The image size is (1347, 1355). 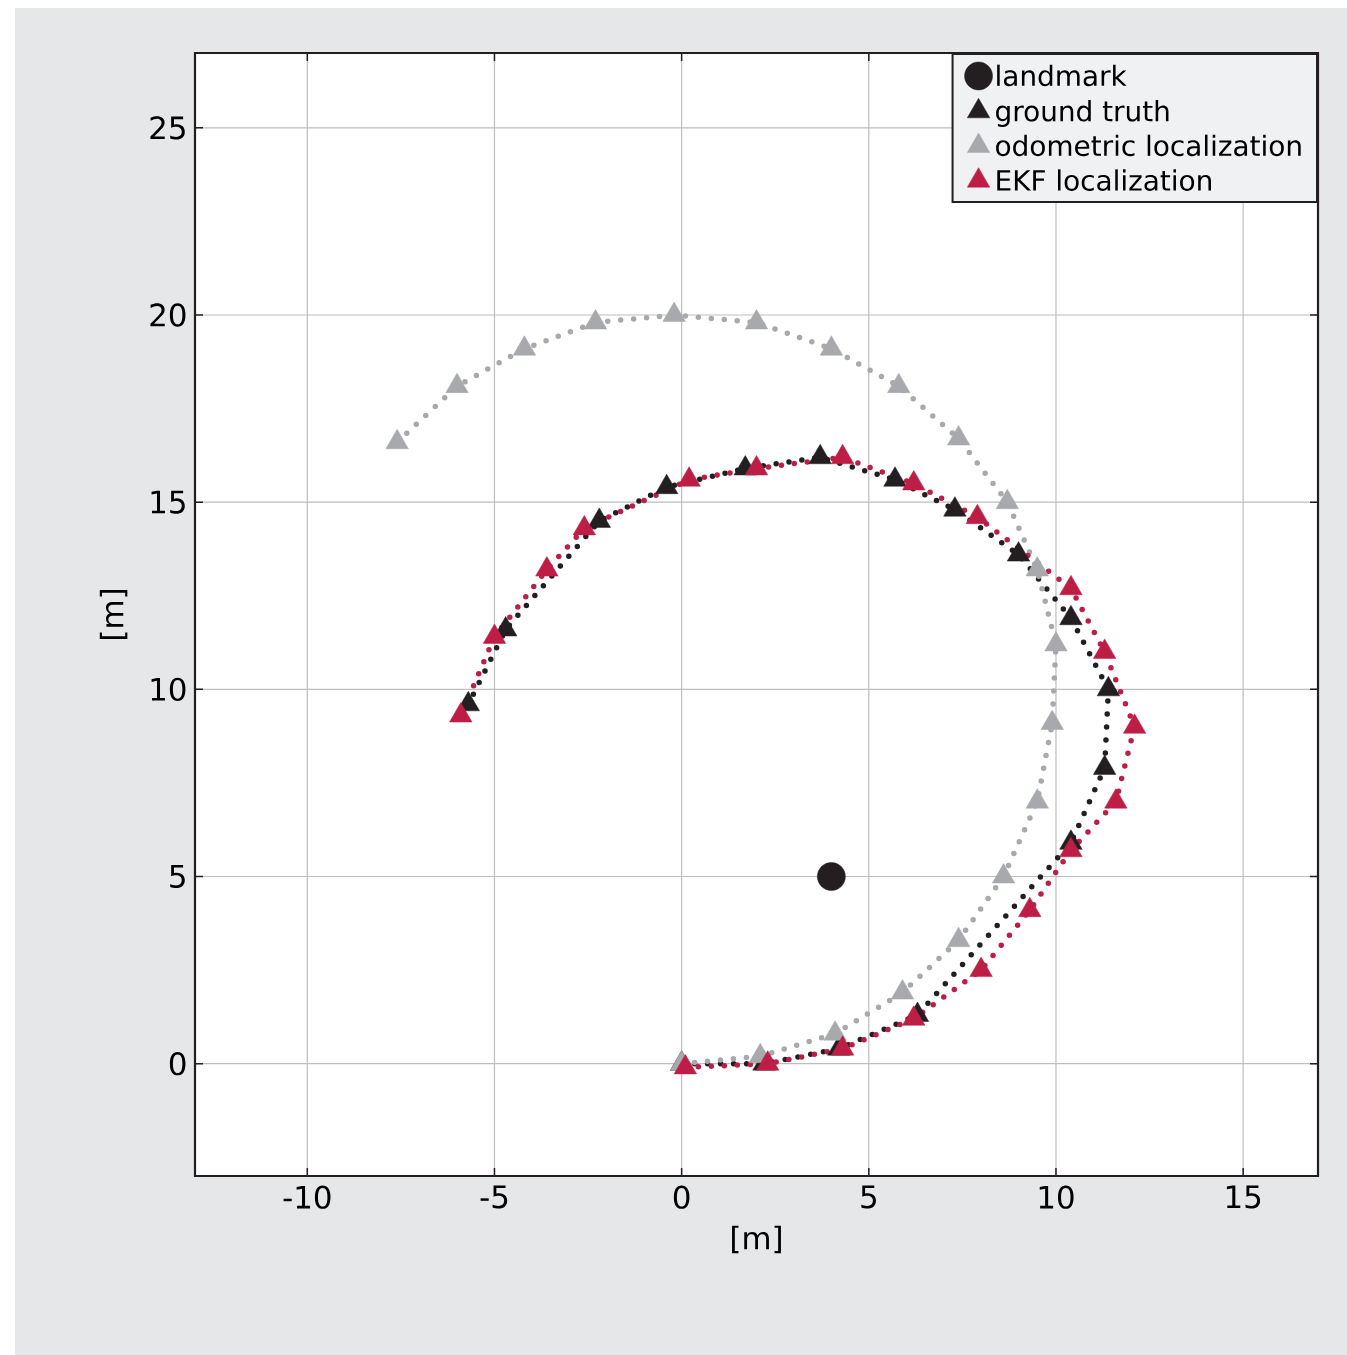 What do you see at coordinates (756, 1239) in the screenshot?
I see `x-axis-title: [m]` at bounding box center [756, 1239].